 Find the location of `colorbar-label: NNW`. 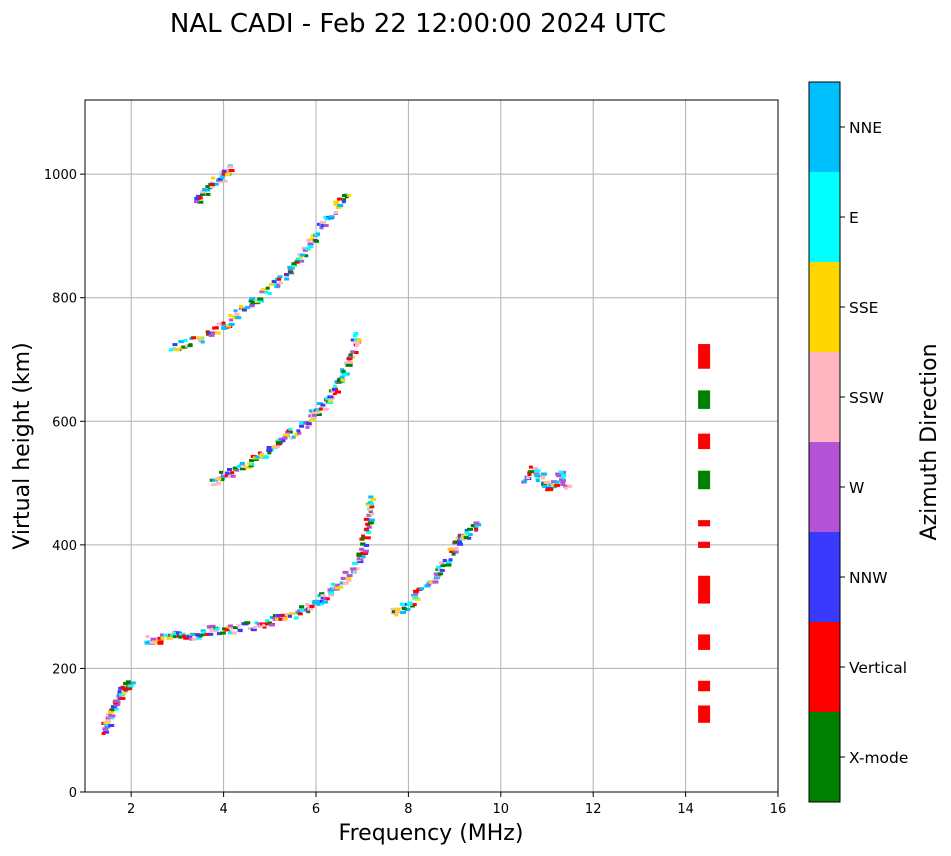

colorbar-label: NNW is located at coordinates (868, 578).